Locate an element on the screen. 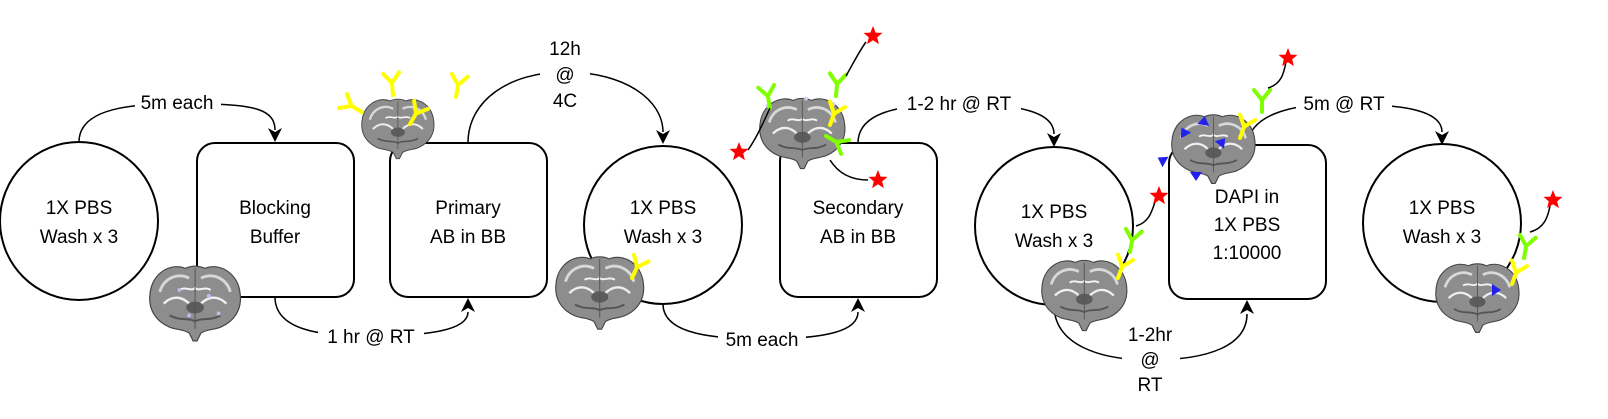 This screenshot has width=1608, height=419. connector-label: 4C is located at coordinates (565, 101).